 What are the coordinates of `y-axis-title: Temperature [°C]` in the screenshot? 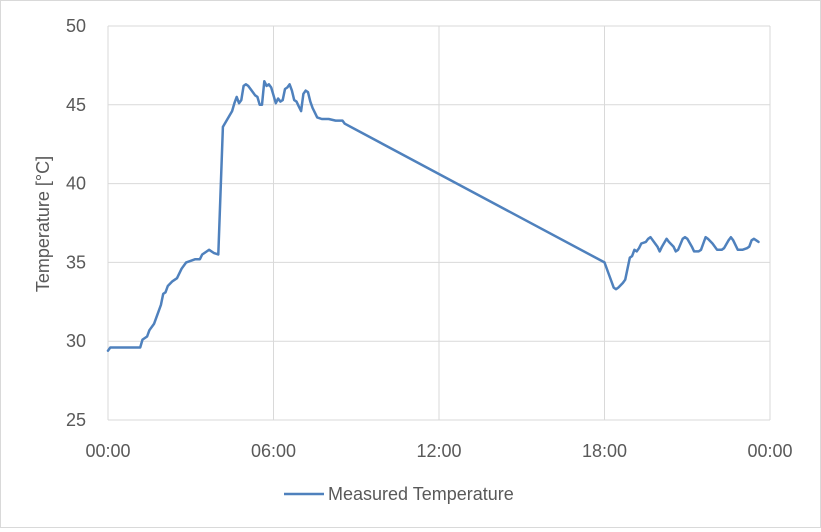 It's located at (43, 224).